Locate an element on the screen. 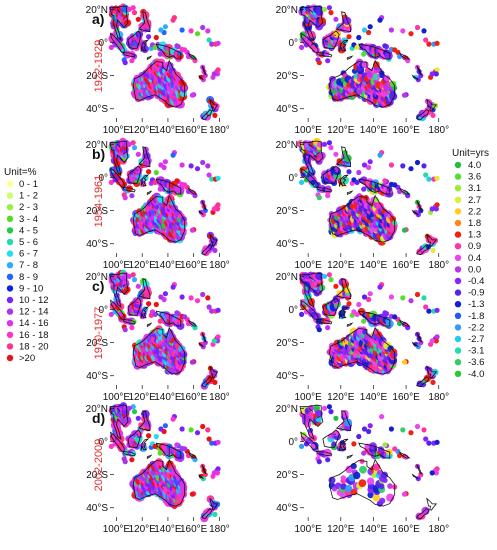 Image resolution: width=497 pixels, height=550 pixels. period-label: 1954-1961 is located at coordinates (99, 201).